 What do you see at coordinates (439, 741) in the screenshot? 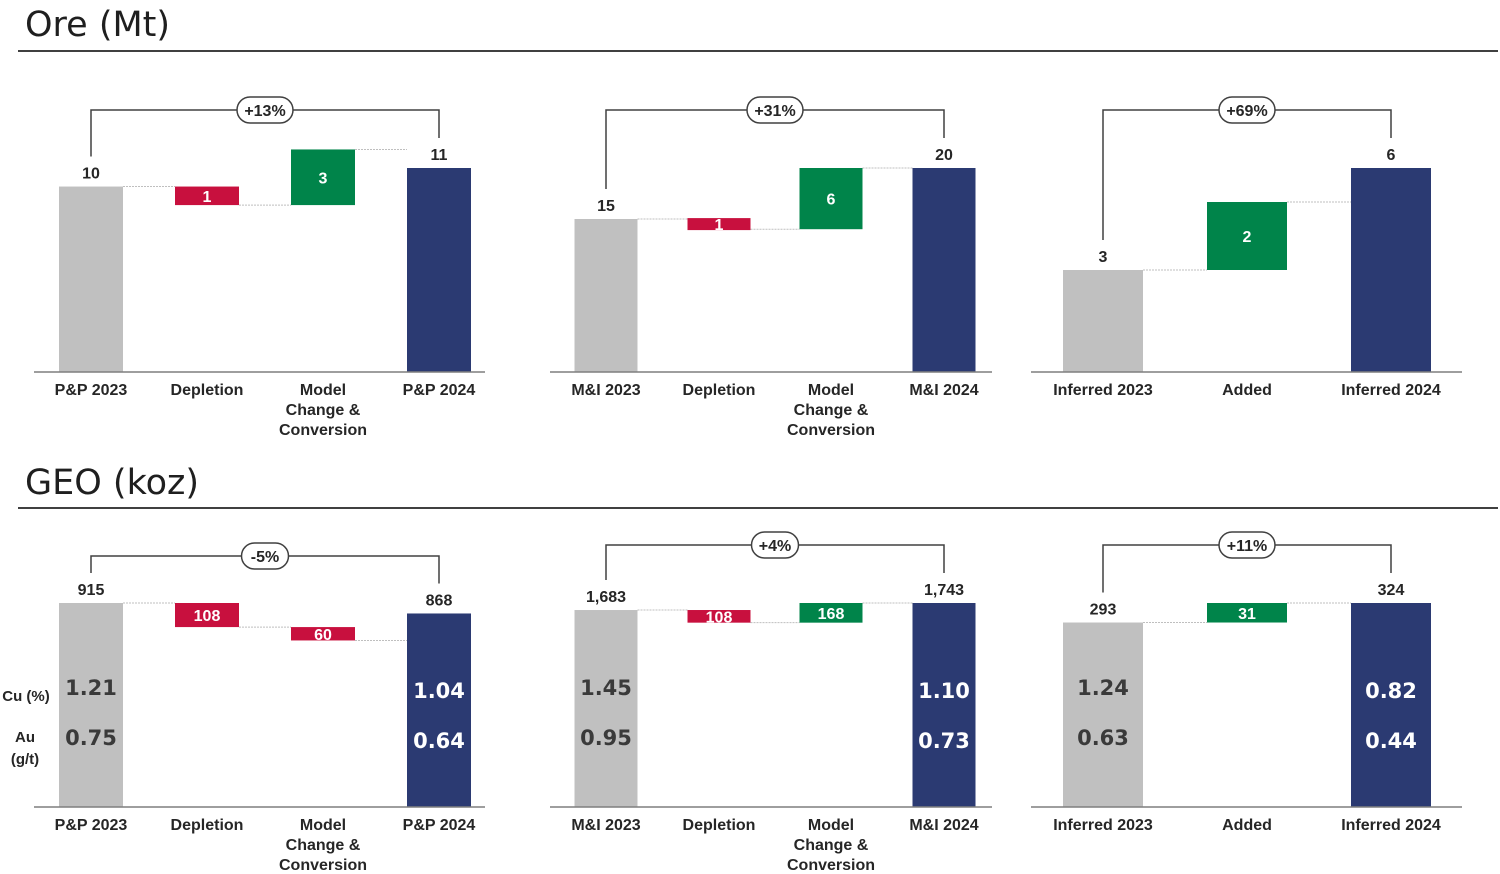
I see `au-grade-end: 0.64` at bounding box center [439, 741].